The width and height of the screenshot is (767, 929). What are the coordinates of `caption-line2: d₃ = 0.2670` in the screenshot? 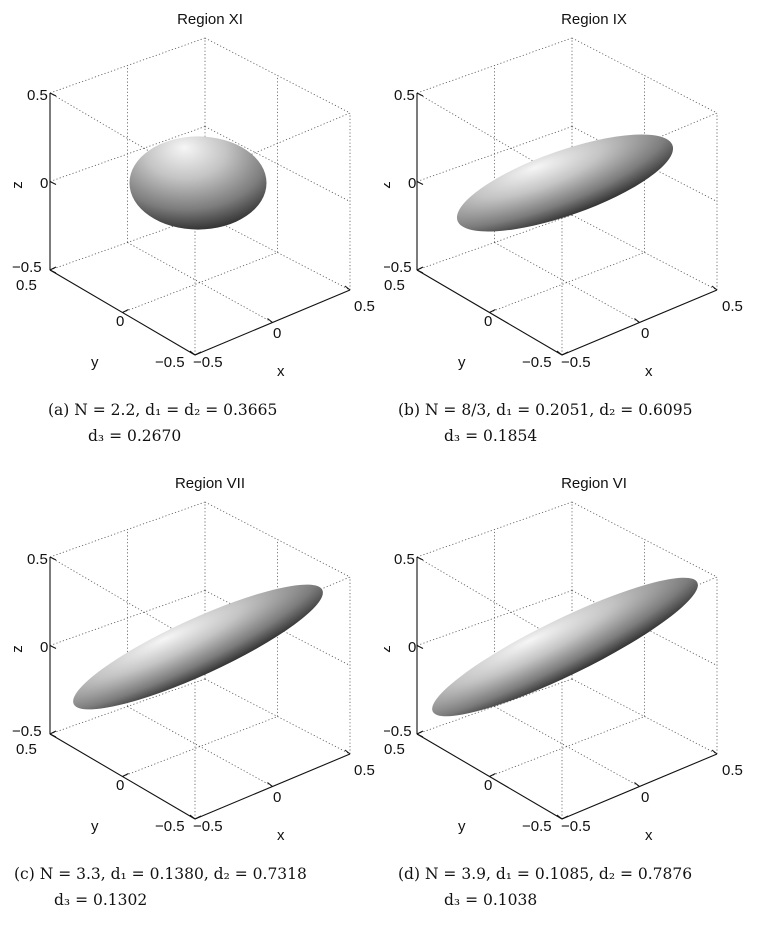 It's located at (135, 436).